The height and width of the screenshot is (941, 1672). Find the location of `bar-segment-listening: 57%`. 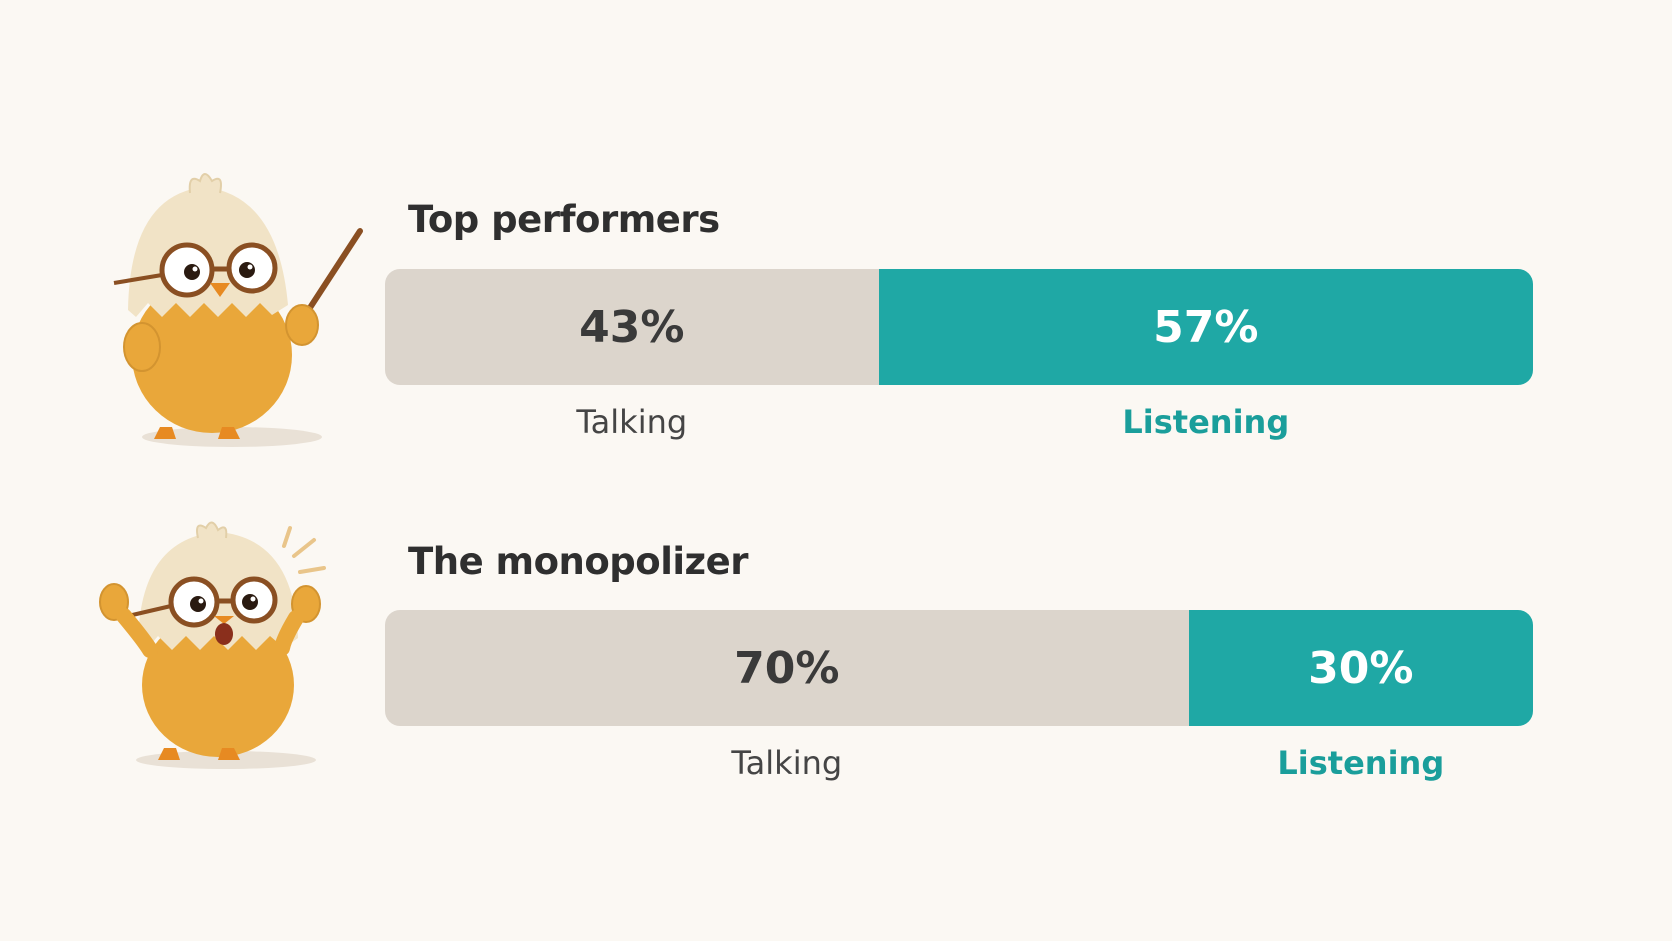

bar-segment-listening: 57% is located at coordinates (1205, 327).